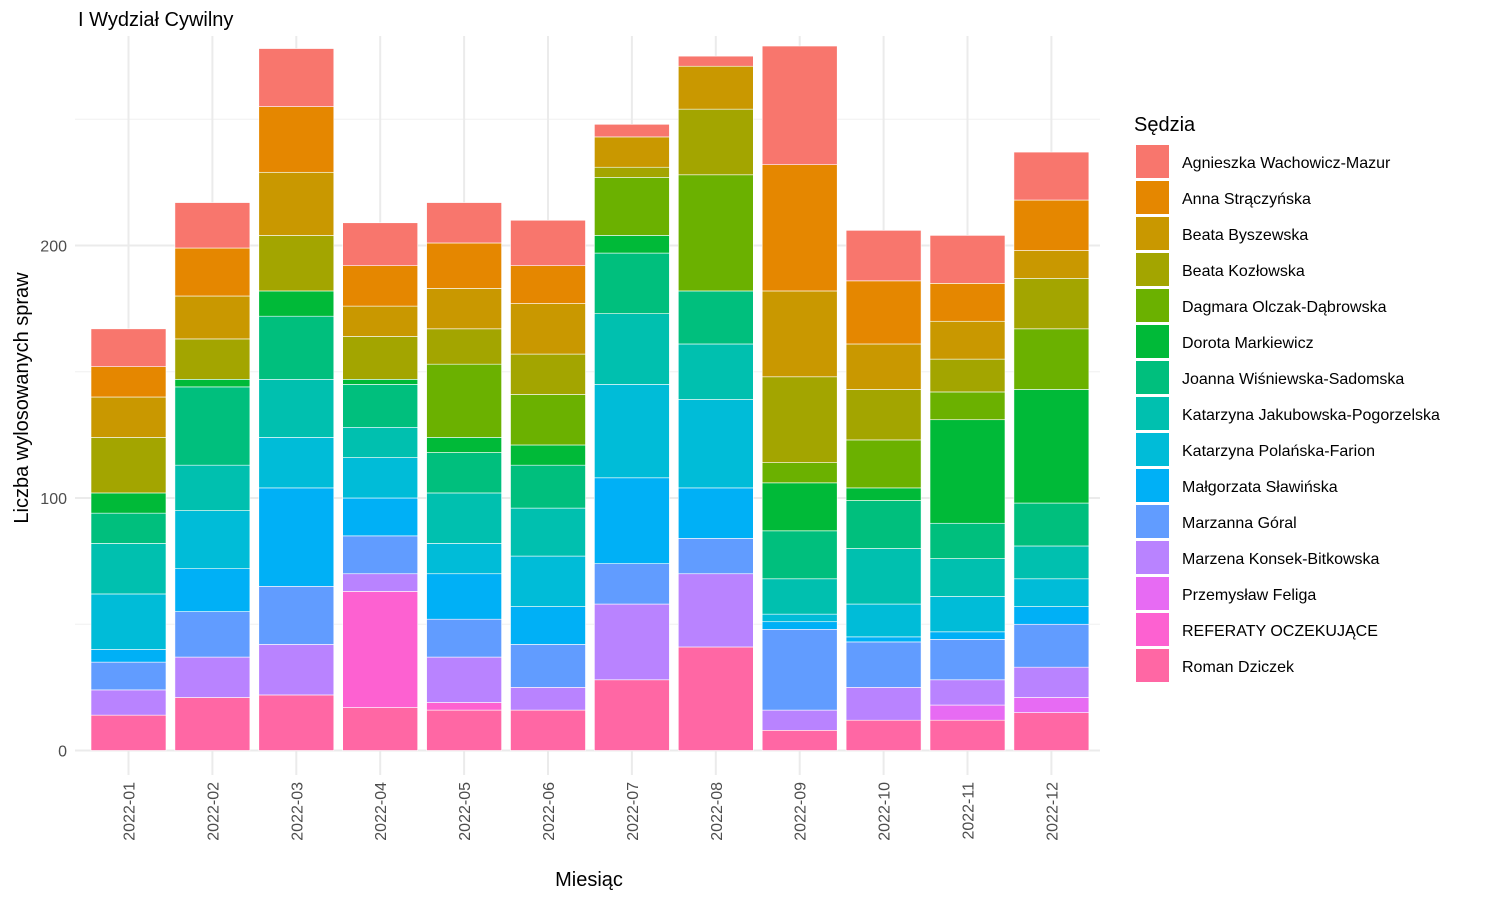  What do you see at coordinates (22, 398) in the screenshot?
I see `y-axis-title: Liczba wylosowanych spraw` at bounding box center [22, 398].